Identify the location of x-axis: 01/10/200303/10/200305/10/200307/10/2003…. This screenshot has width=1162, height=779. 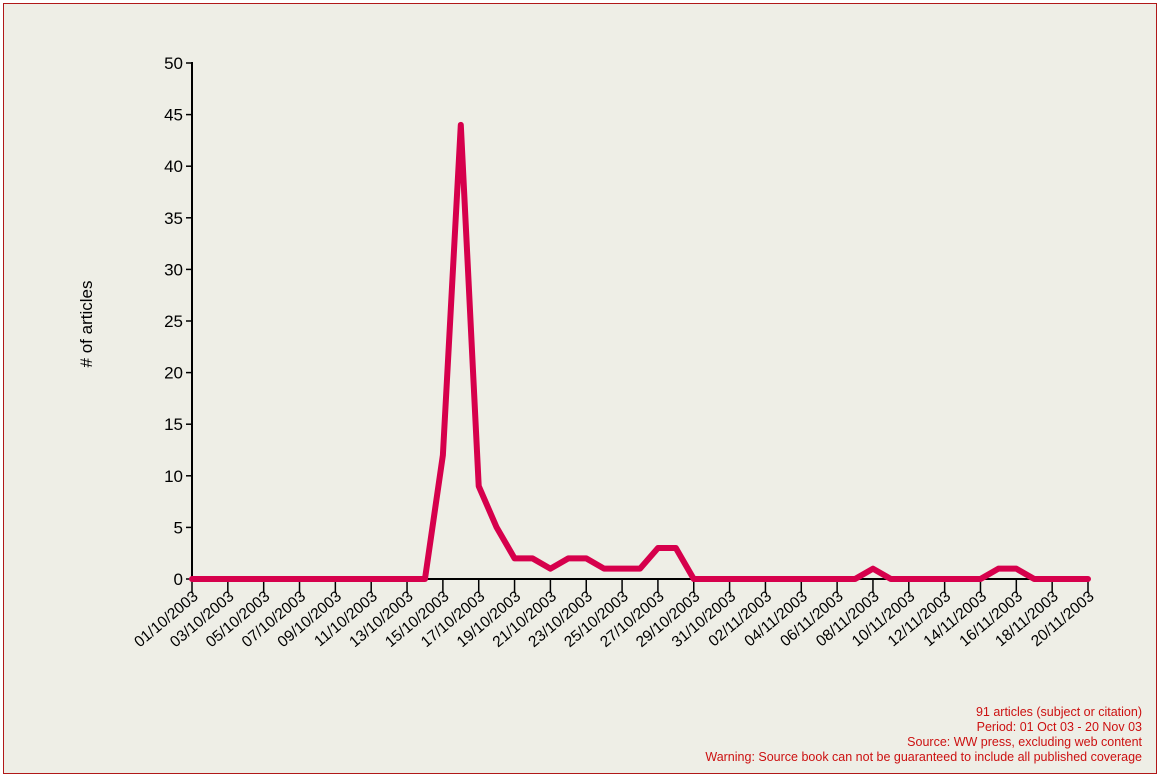
(614, 614).